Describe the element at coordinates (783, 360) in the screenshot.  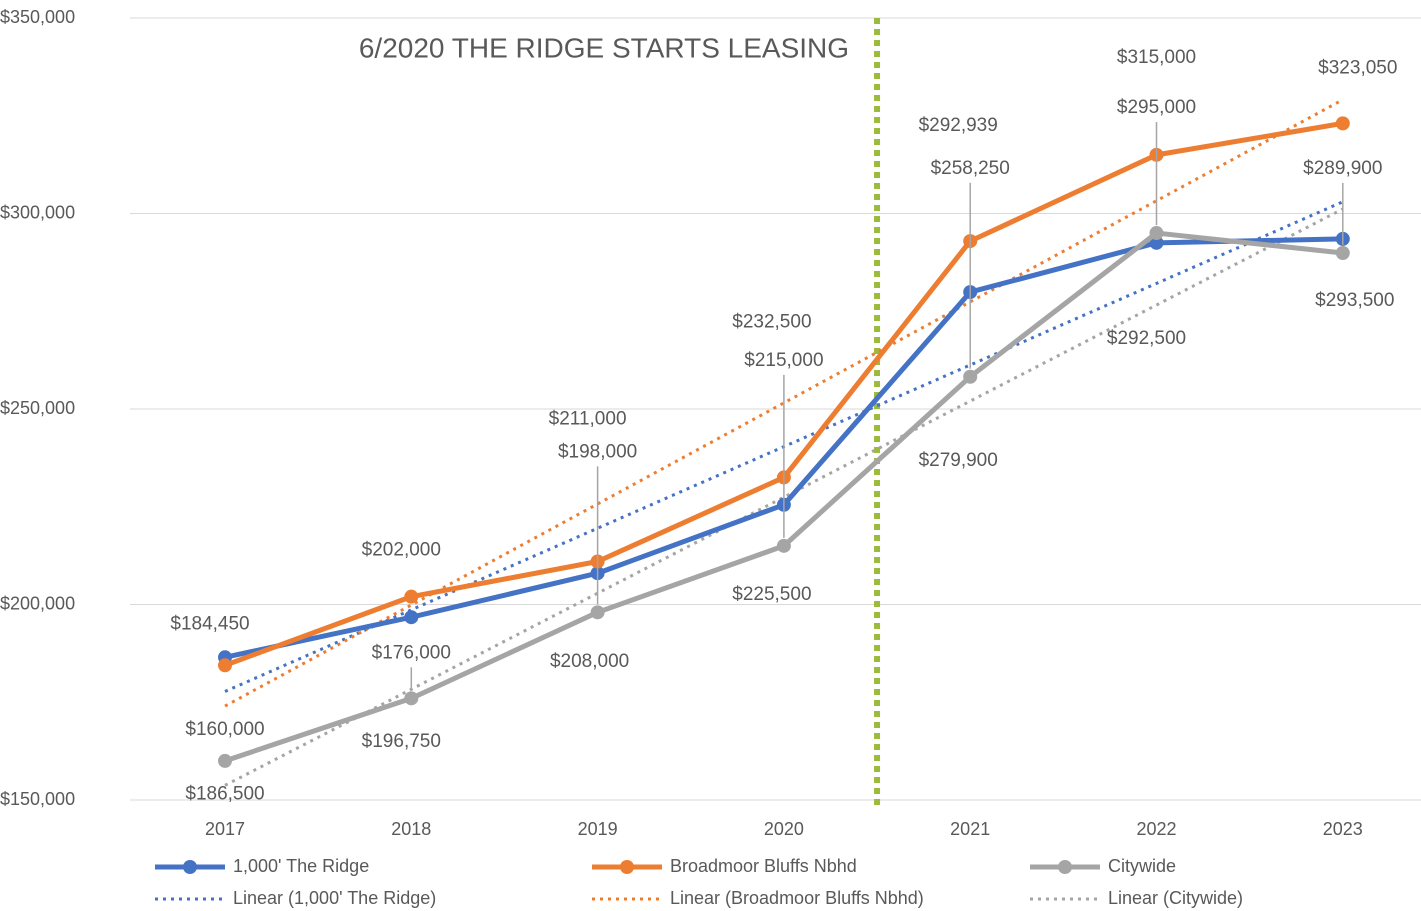
I see `data-label: $215,000` at that location.